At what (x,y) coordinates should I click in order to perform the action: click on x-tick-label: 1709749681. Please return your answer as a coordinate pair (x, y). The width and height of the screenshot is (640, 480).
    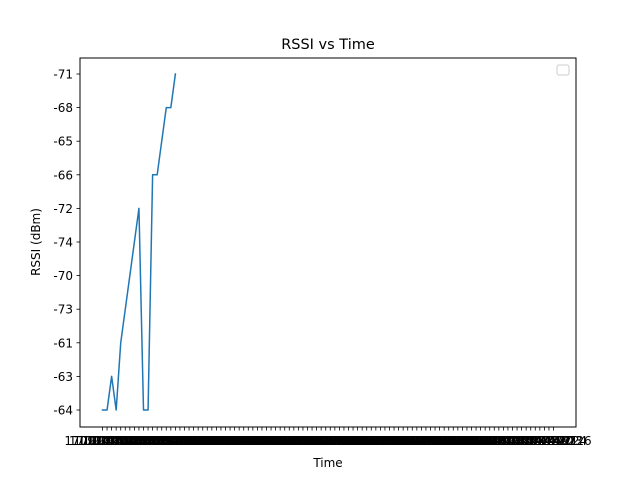
    Looking at the image, I should click on (417, 441).